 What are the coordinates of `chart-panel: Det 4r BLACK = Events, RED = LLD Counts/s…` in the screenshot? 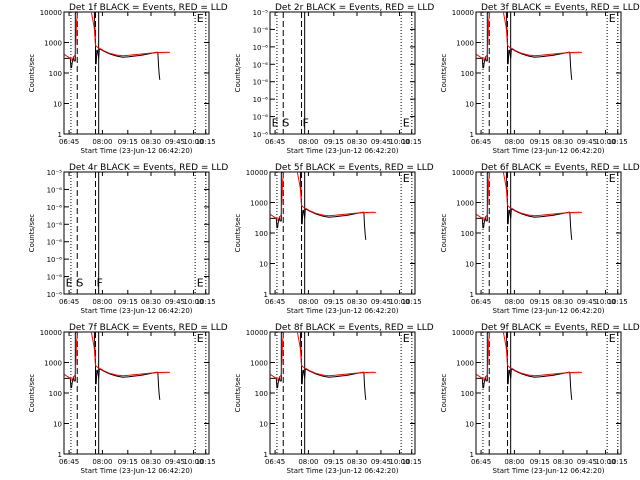 It's located at (128, 239).